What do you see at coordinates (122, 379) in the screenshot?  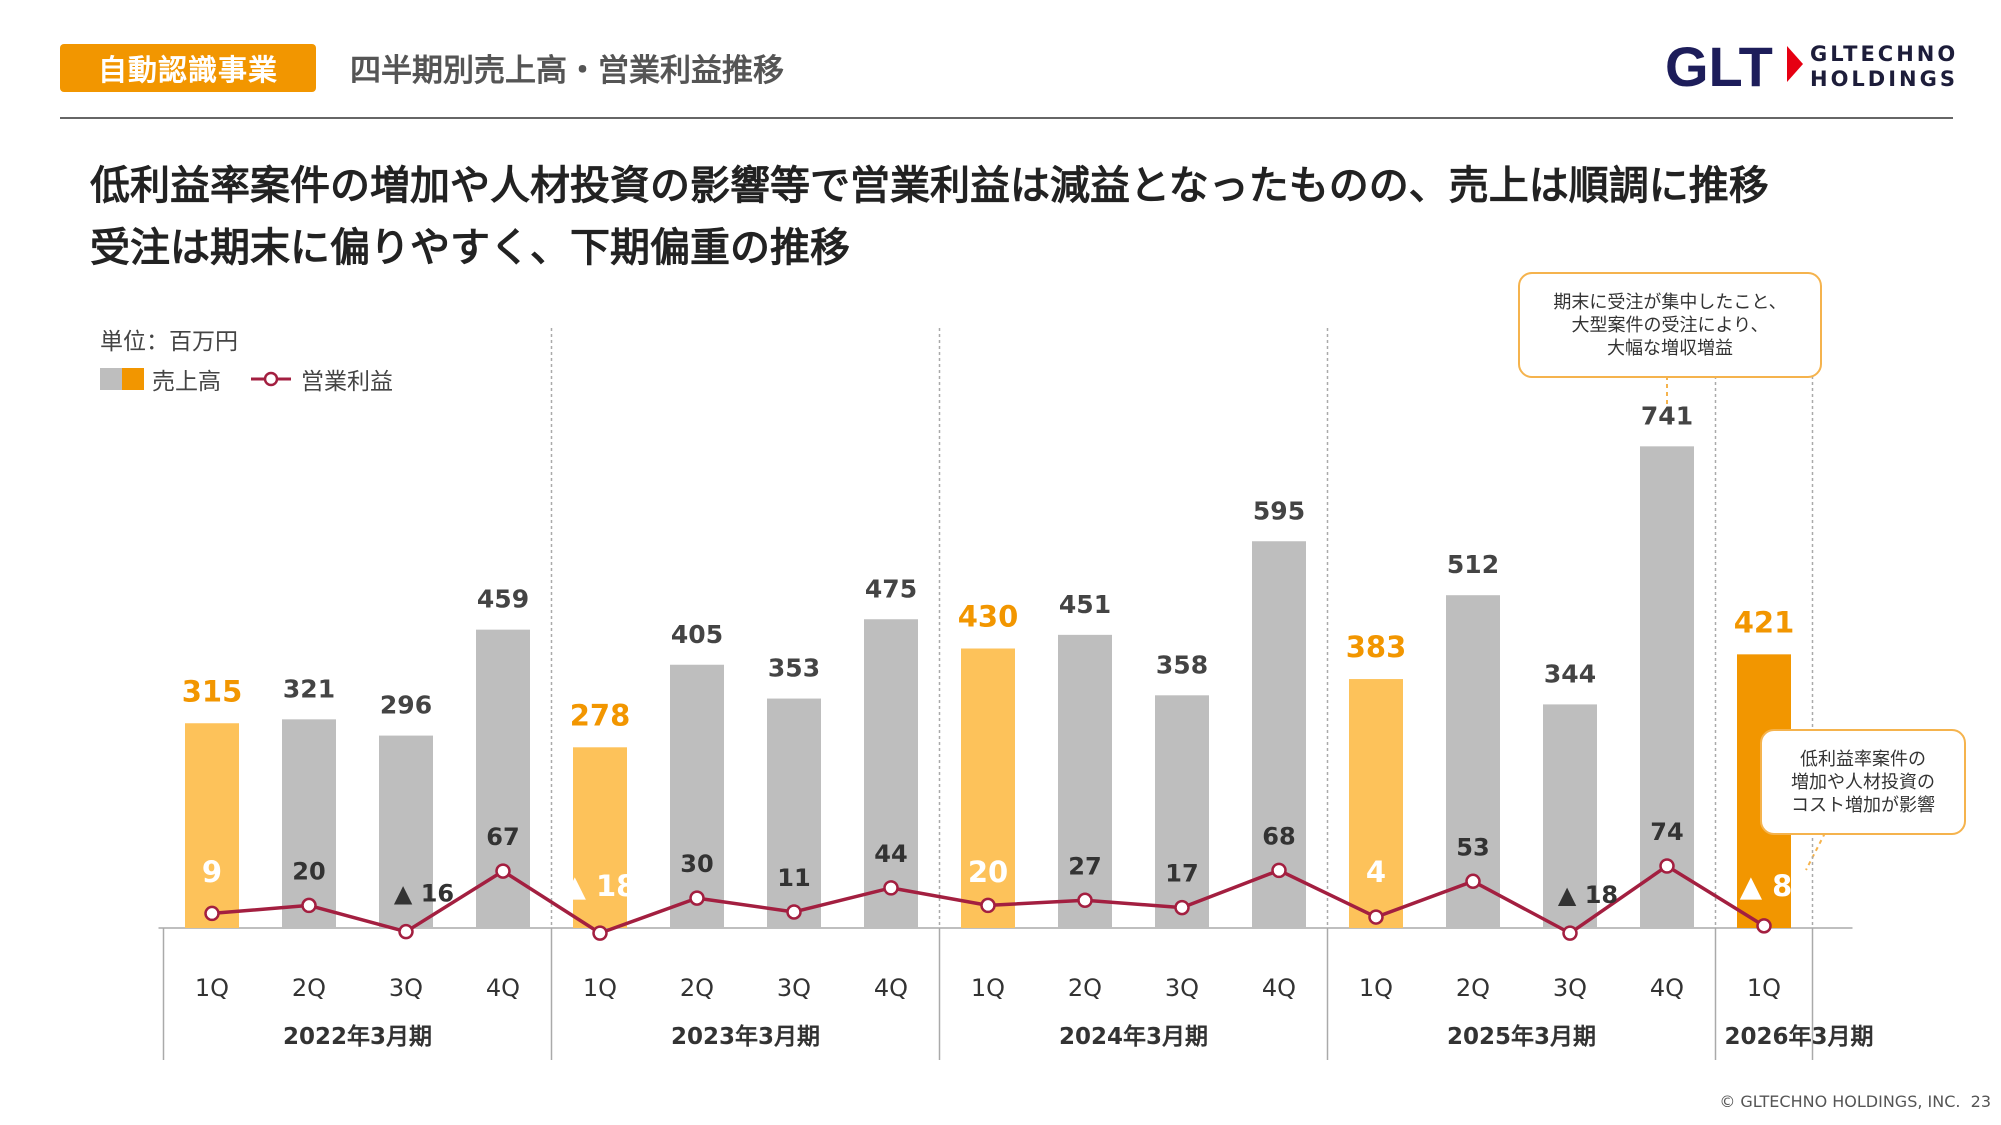 I see `legend-revenue-swatch` at bounding box center [122, 379].